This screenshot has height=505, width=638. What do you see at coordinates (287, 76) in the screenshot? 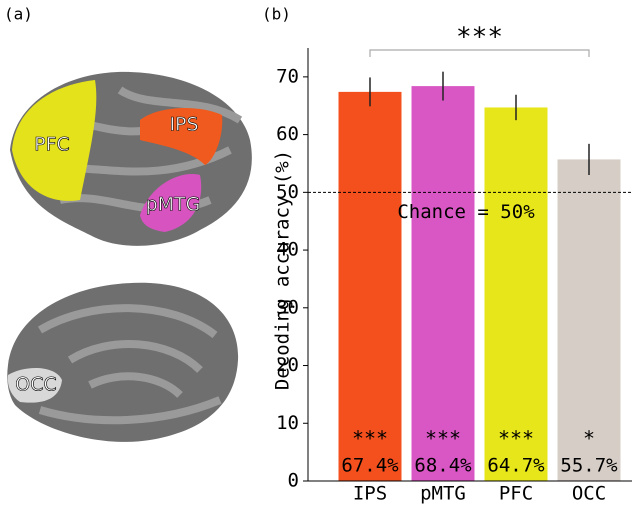
I see `y-tick-label: 70` at bounding box center [287, 76].